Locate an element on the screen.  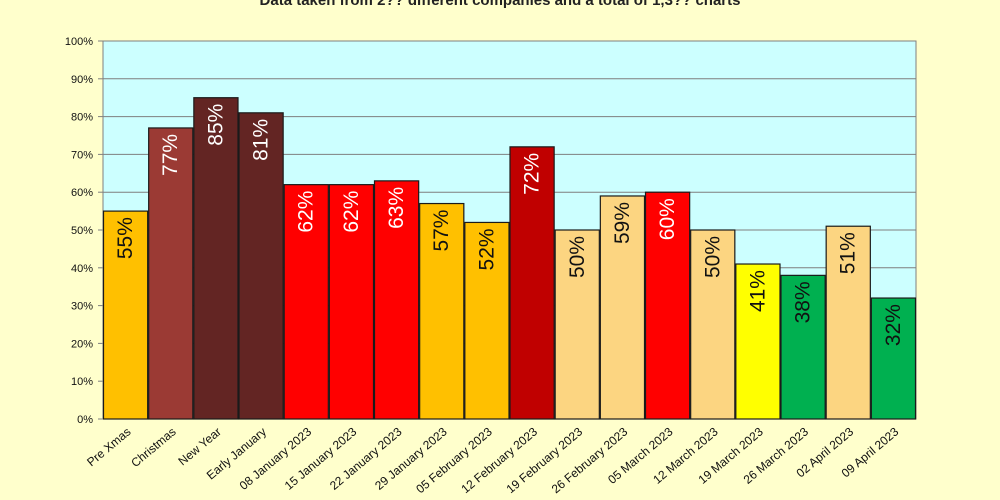
bar-value-label: 72% is located at coordinates (532, 174).